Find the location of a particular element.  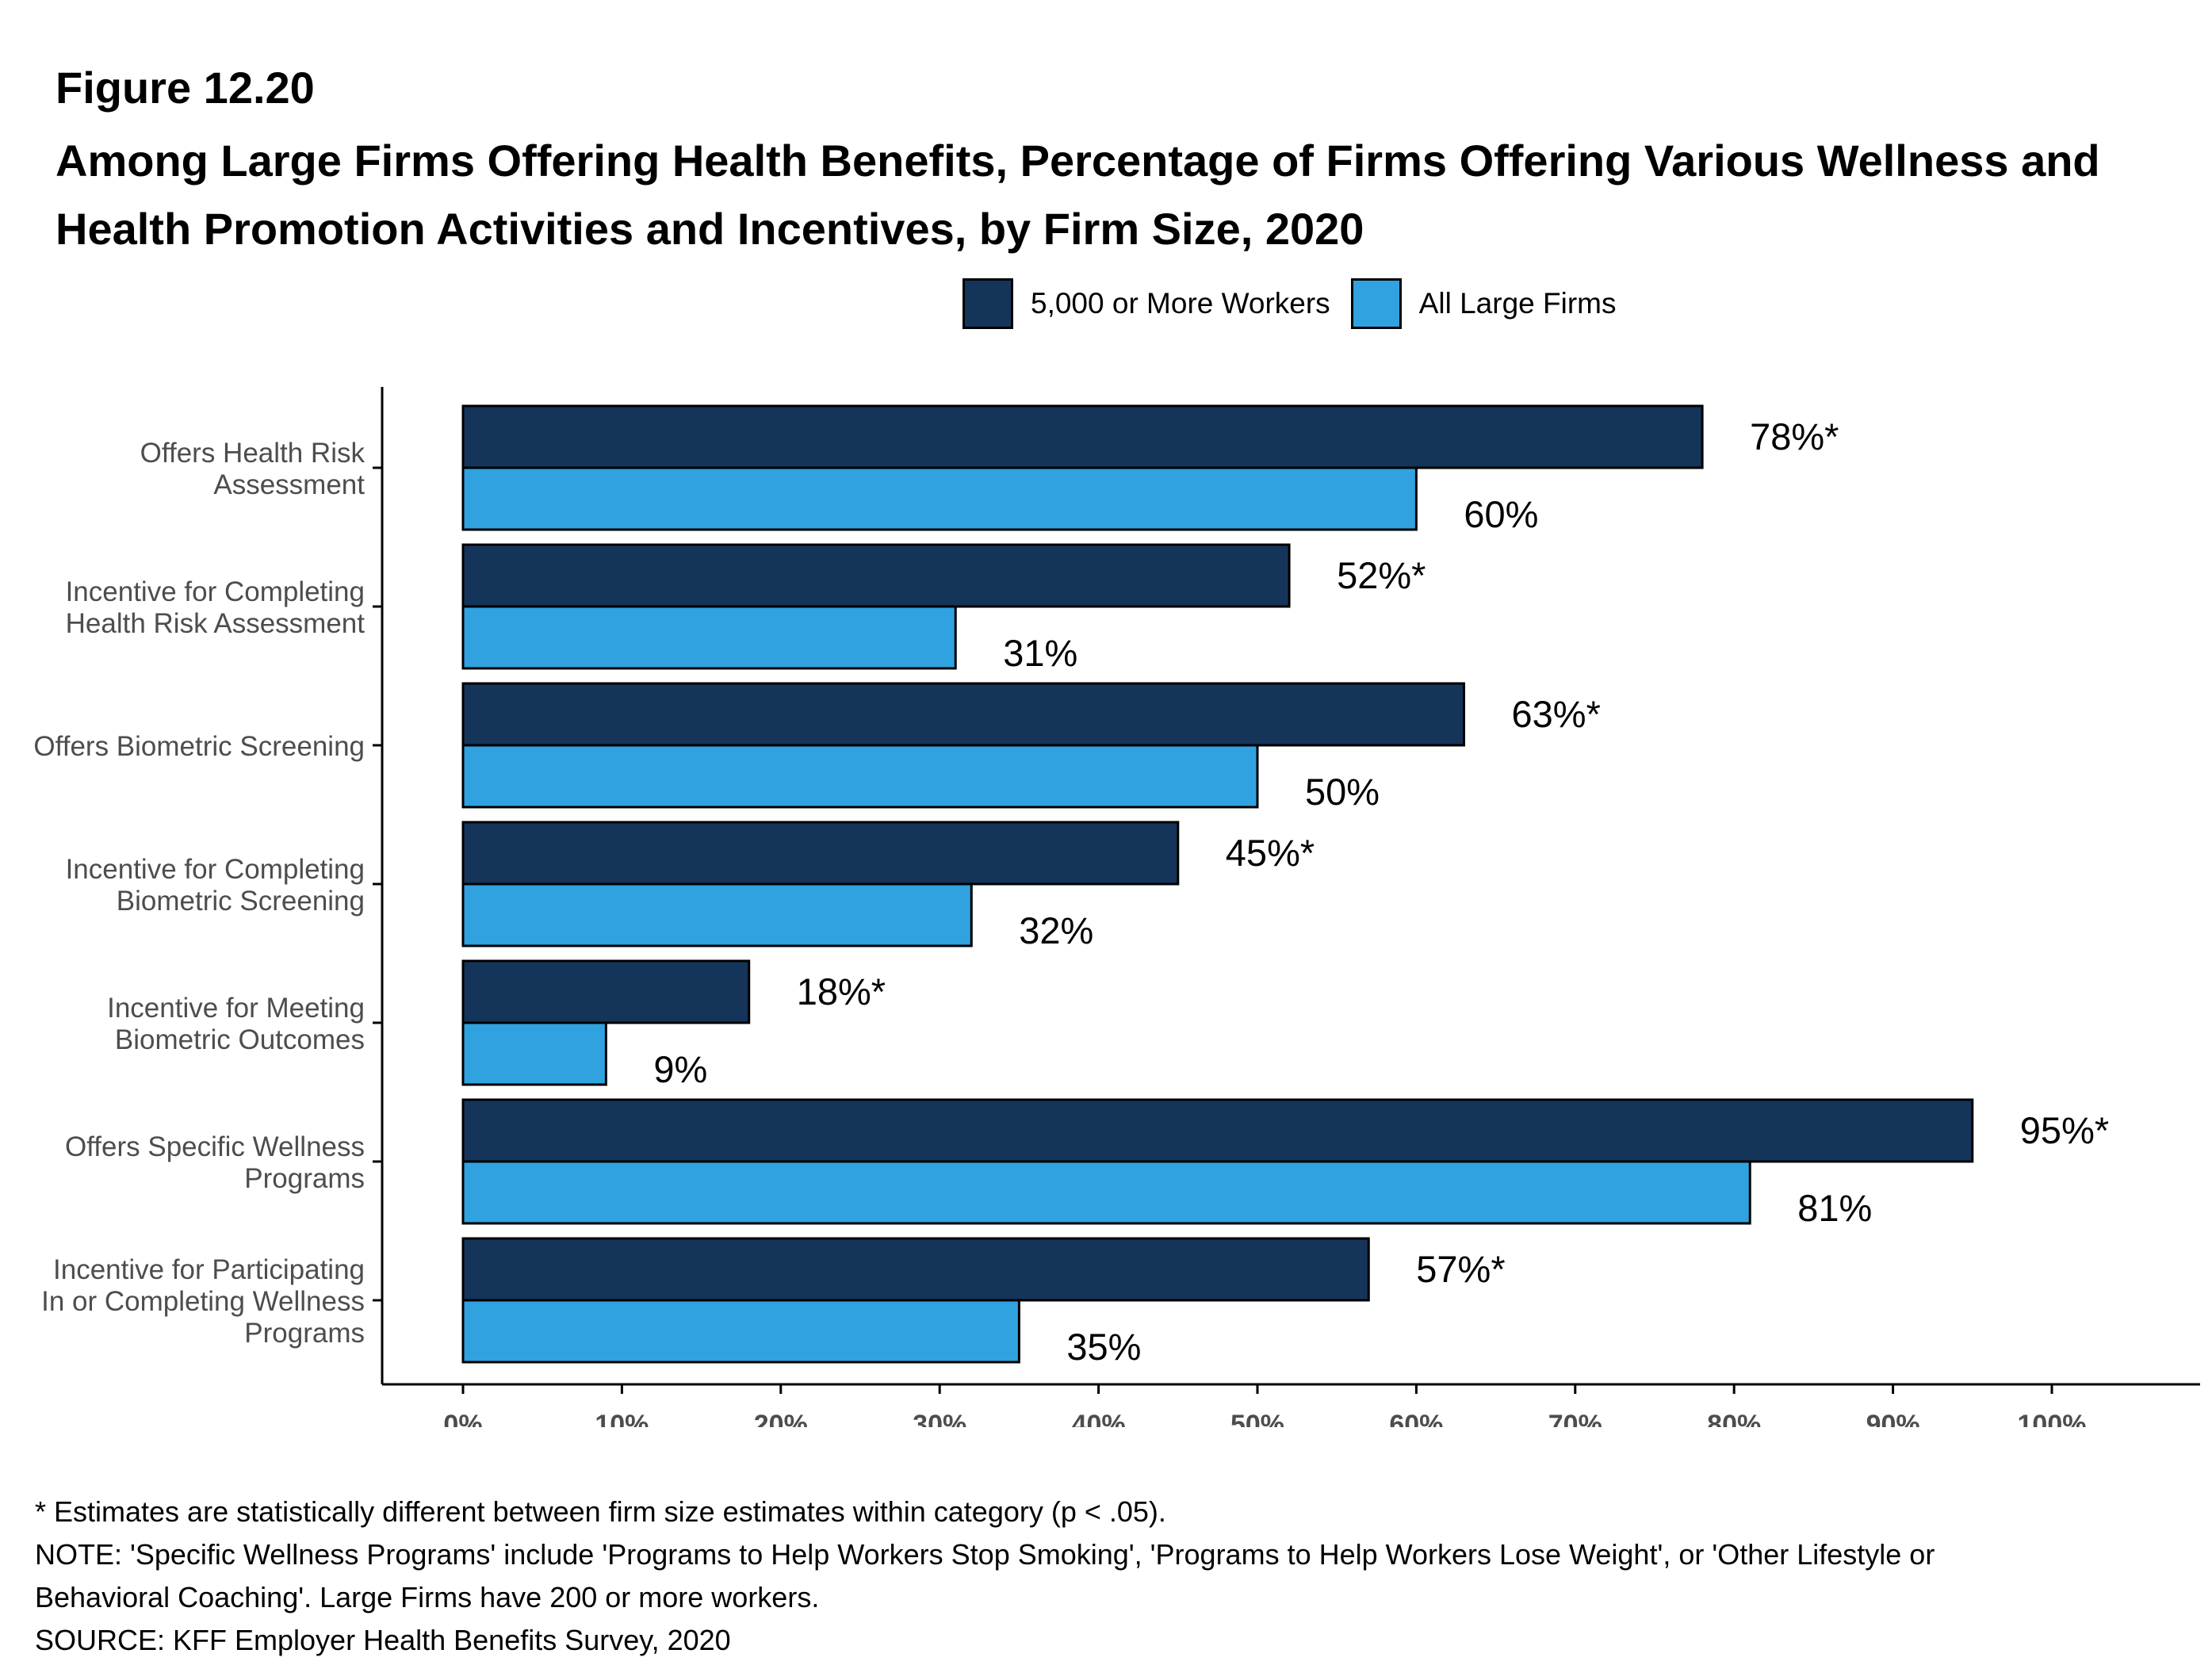

value-label-all-large: 35% is located at coordinates (1103, 1347).